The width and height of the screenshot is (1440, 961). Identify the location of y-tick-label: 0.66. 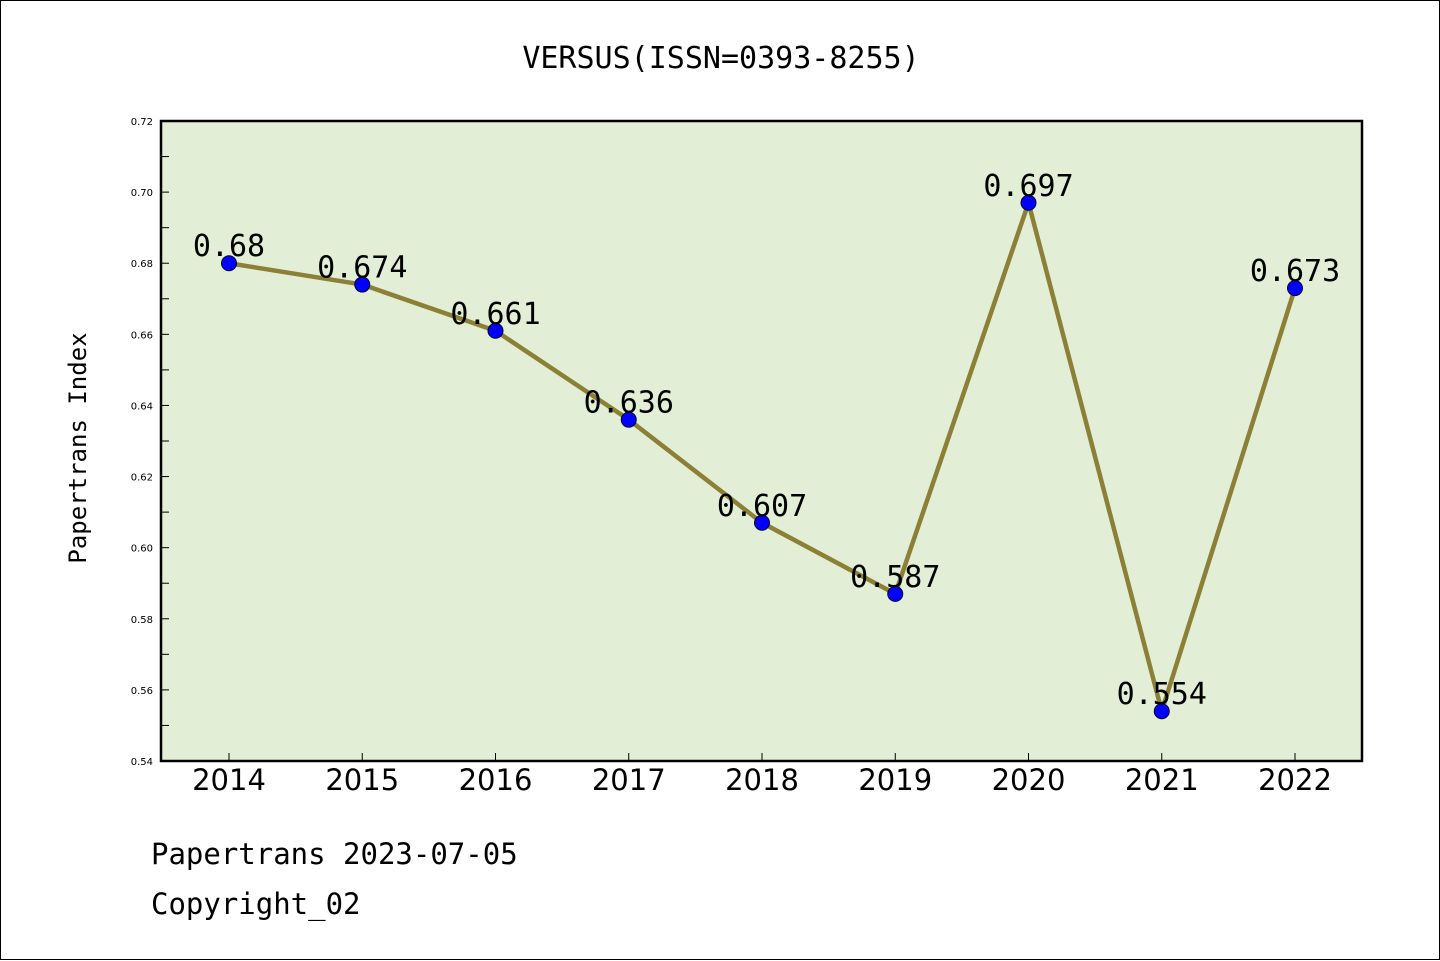
(142, 335).